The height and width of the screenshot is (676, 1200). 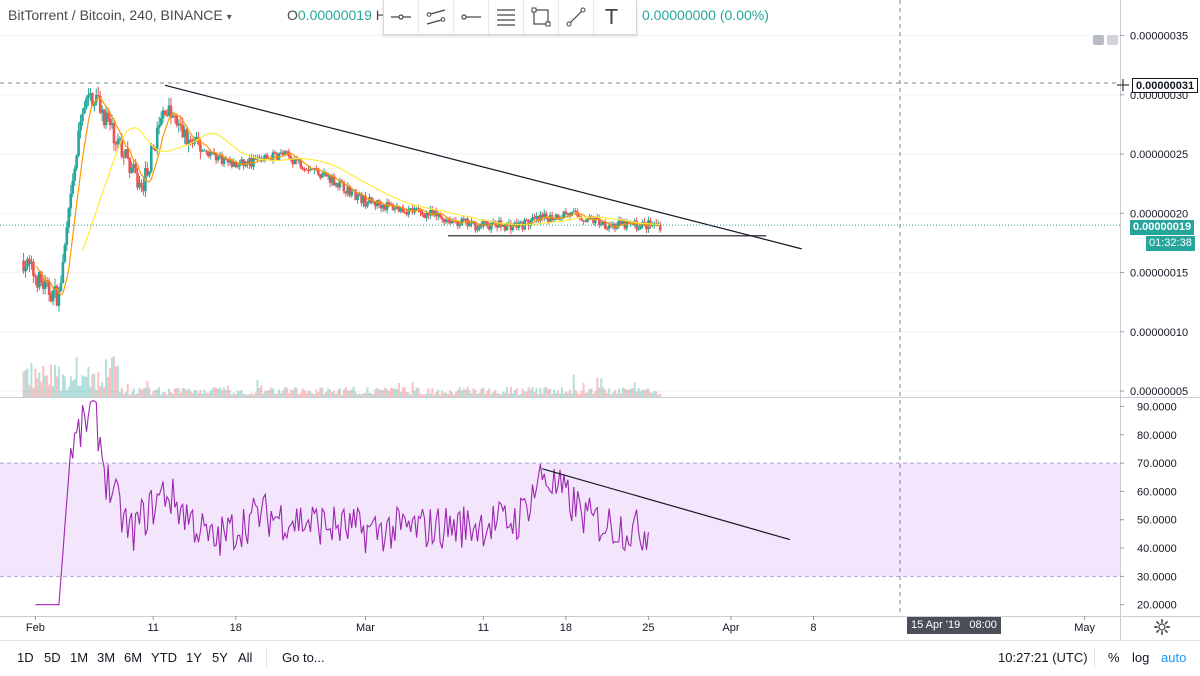 What do you see at coordinates (1094, 658) in the screenshot?
I see `toolbar-divider` at bounding box center [1094, 658].